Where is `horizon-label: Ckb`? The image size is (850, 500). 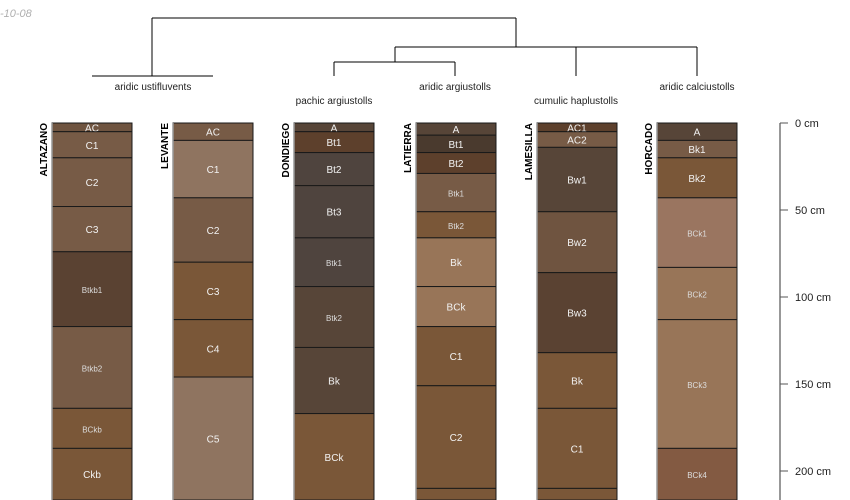
horizon-label: Ckb is located at coordinates (92, 475).